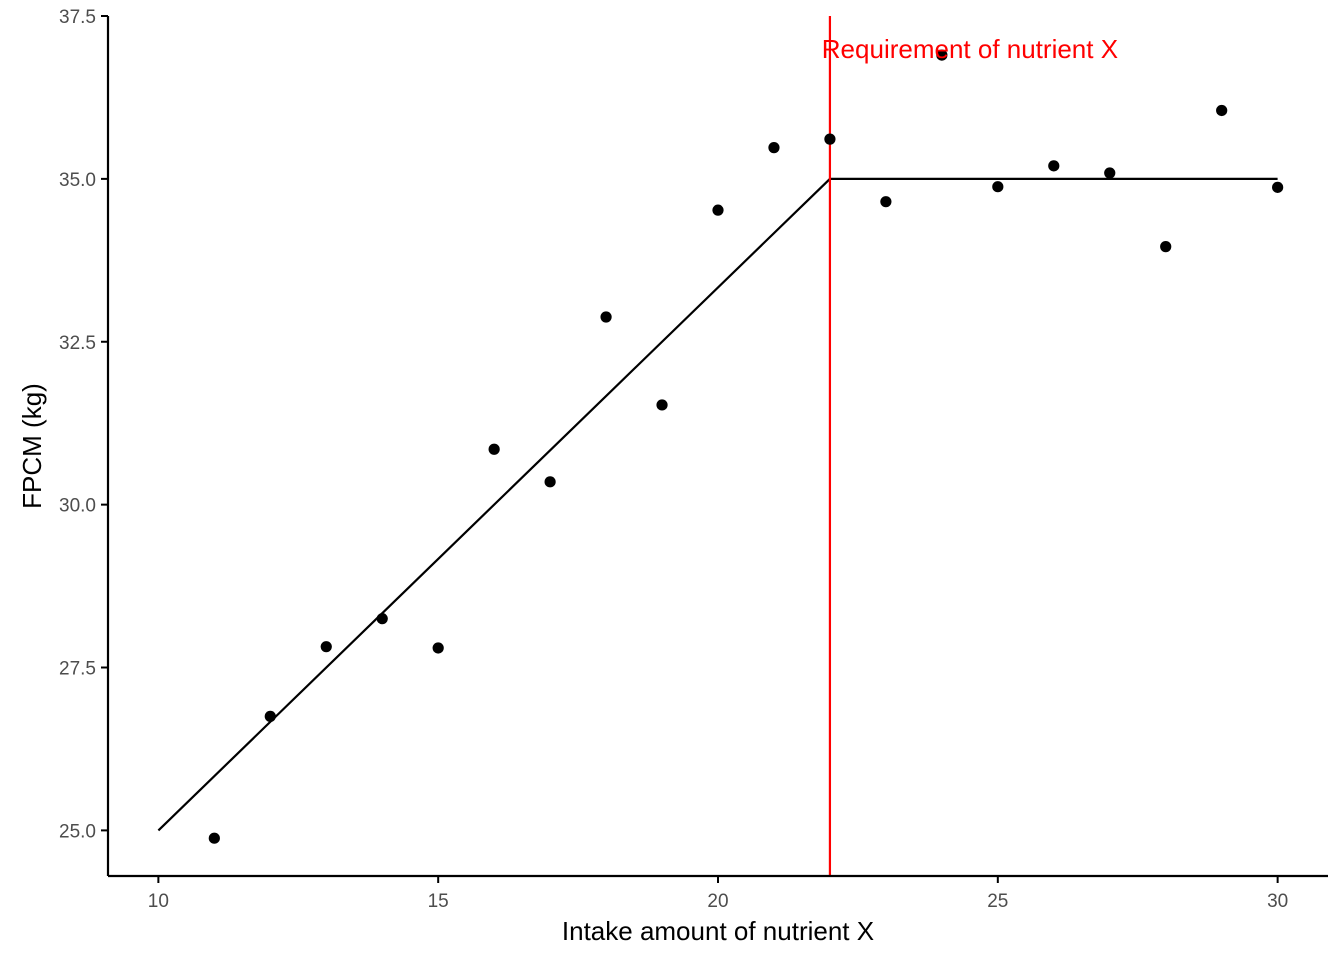 This screenshot has height=960, width=1344. Describe the element at coordinates (77, 343) in the screenshot. I see `y-tick-label: 32.5` at that location.